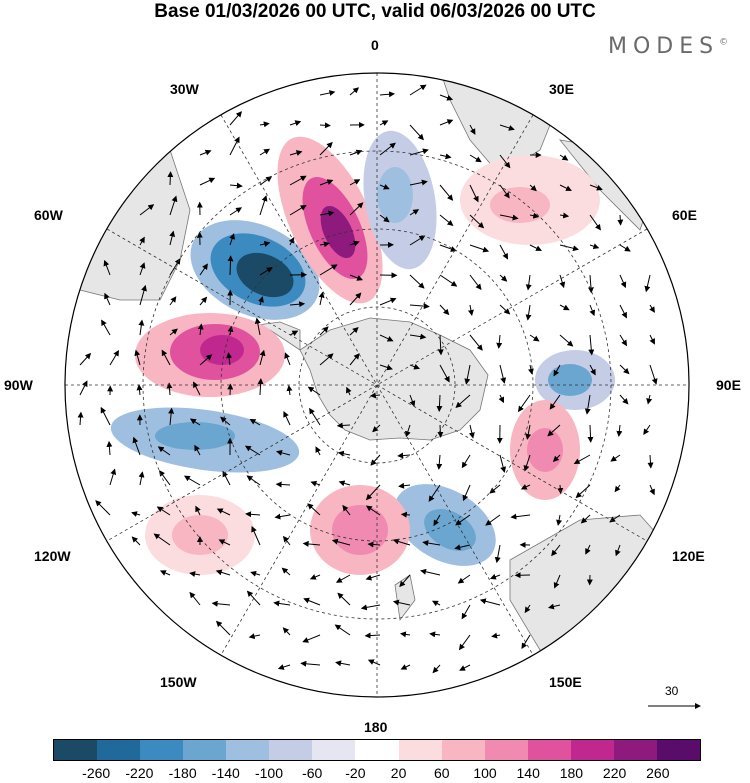  What do you see at coordinates (184, 89) in the screenshot?
I see `lon-label-30w: 30W` at bounding box center [184, 89].